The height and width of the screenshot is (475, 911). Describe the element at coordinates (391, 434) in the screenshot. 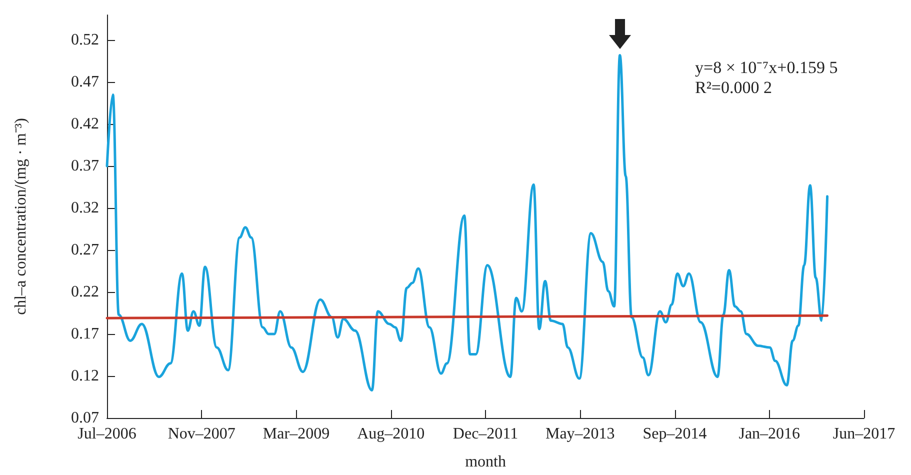

I see `x-tick-label: Aug–2010` at that location.